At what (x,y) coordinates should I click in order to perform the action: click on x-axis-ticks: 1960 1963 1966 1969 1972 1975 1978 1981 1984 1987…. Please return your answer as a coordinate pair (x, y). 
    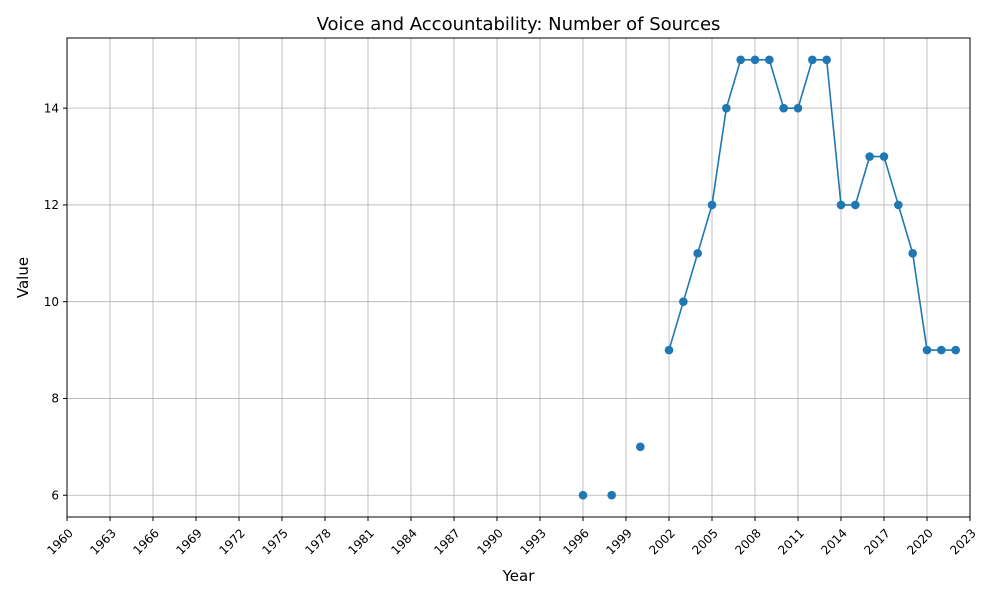
    Looking at the image, I should click on (511, 537).